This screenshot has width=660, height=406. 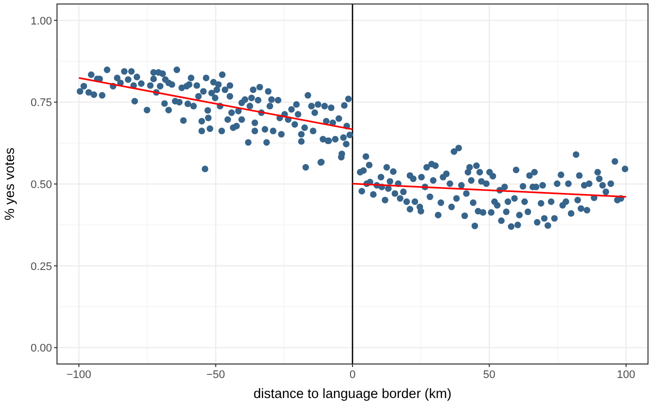 What do you see at coordinates (489, 375) in the screenshot?
I see `x-tick-label: 50` at bounding box center [489, 375].